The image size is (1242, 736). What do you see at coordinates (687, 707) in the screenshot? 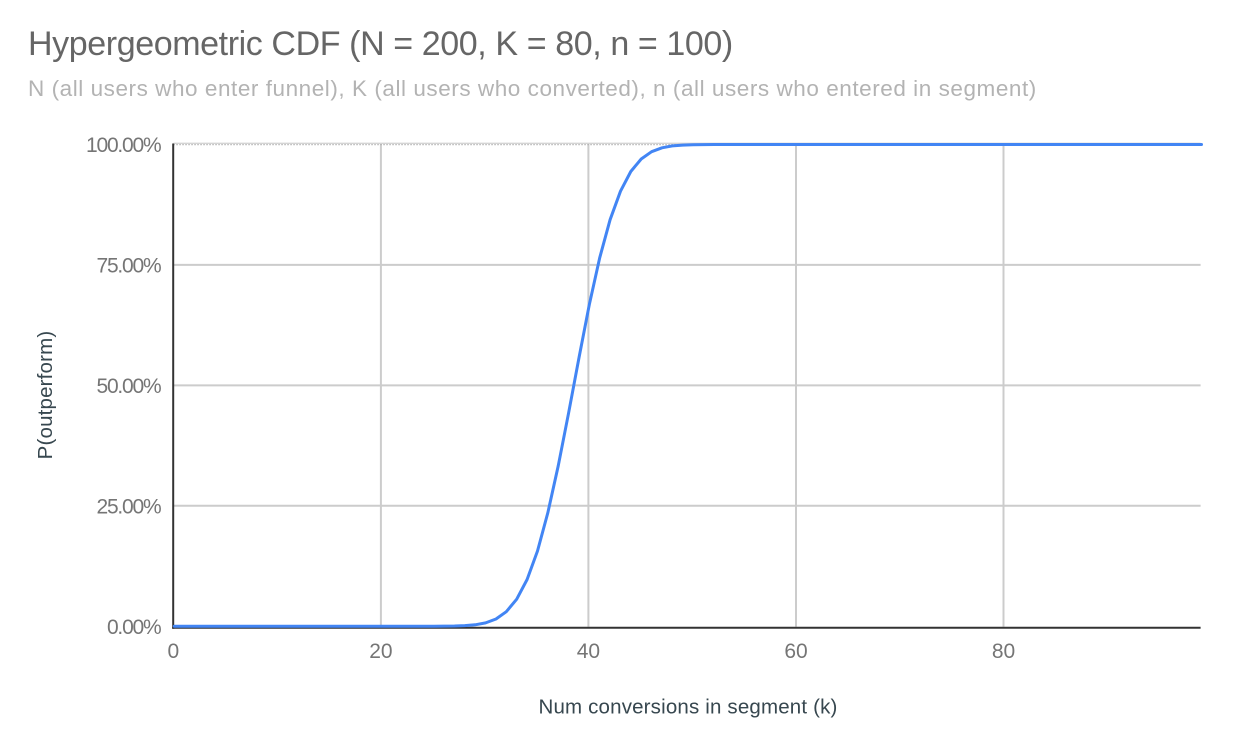
I see `svg-text: Num conversions in segment (k)` at bounding box center [687, 707].